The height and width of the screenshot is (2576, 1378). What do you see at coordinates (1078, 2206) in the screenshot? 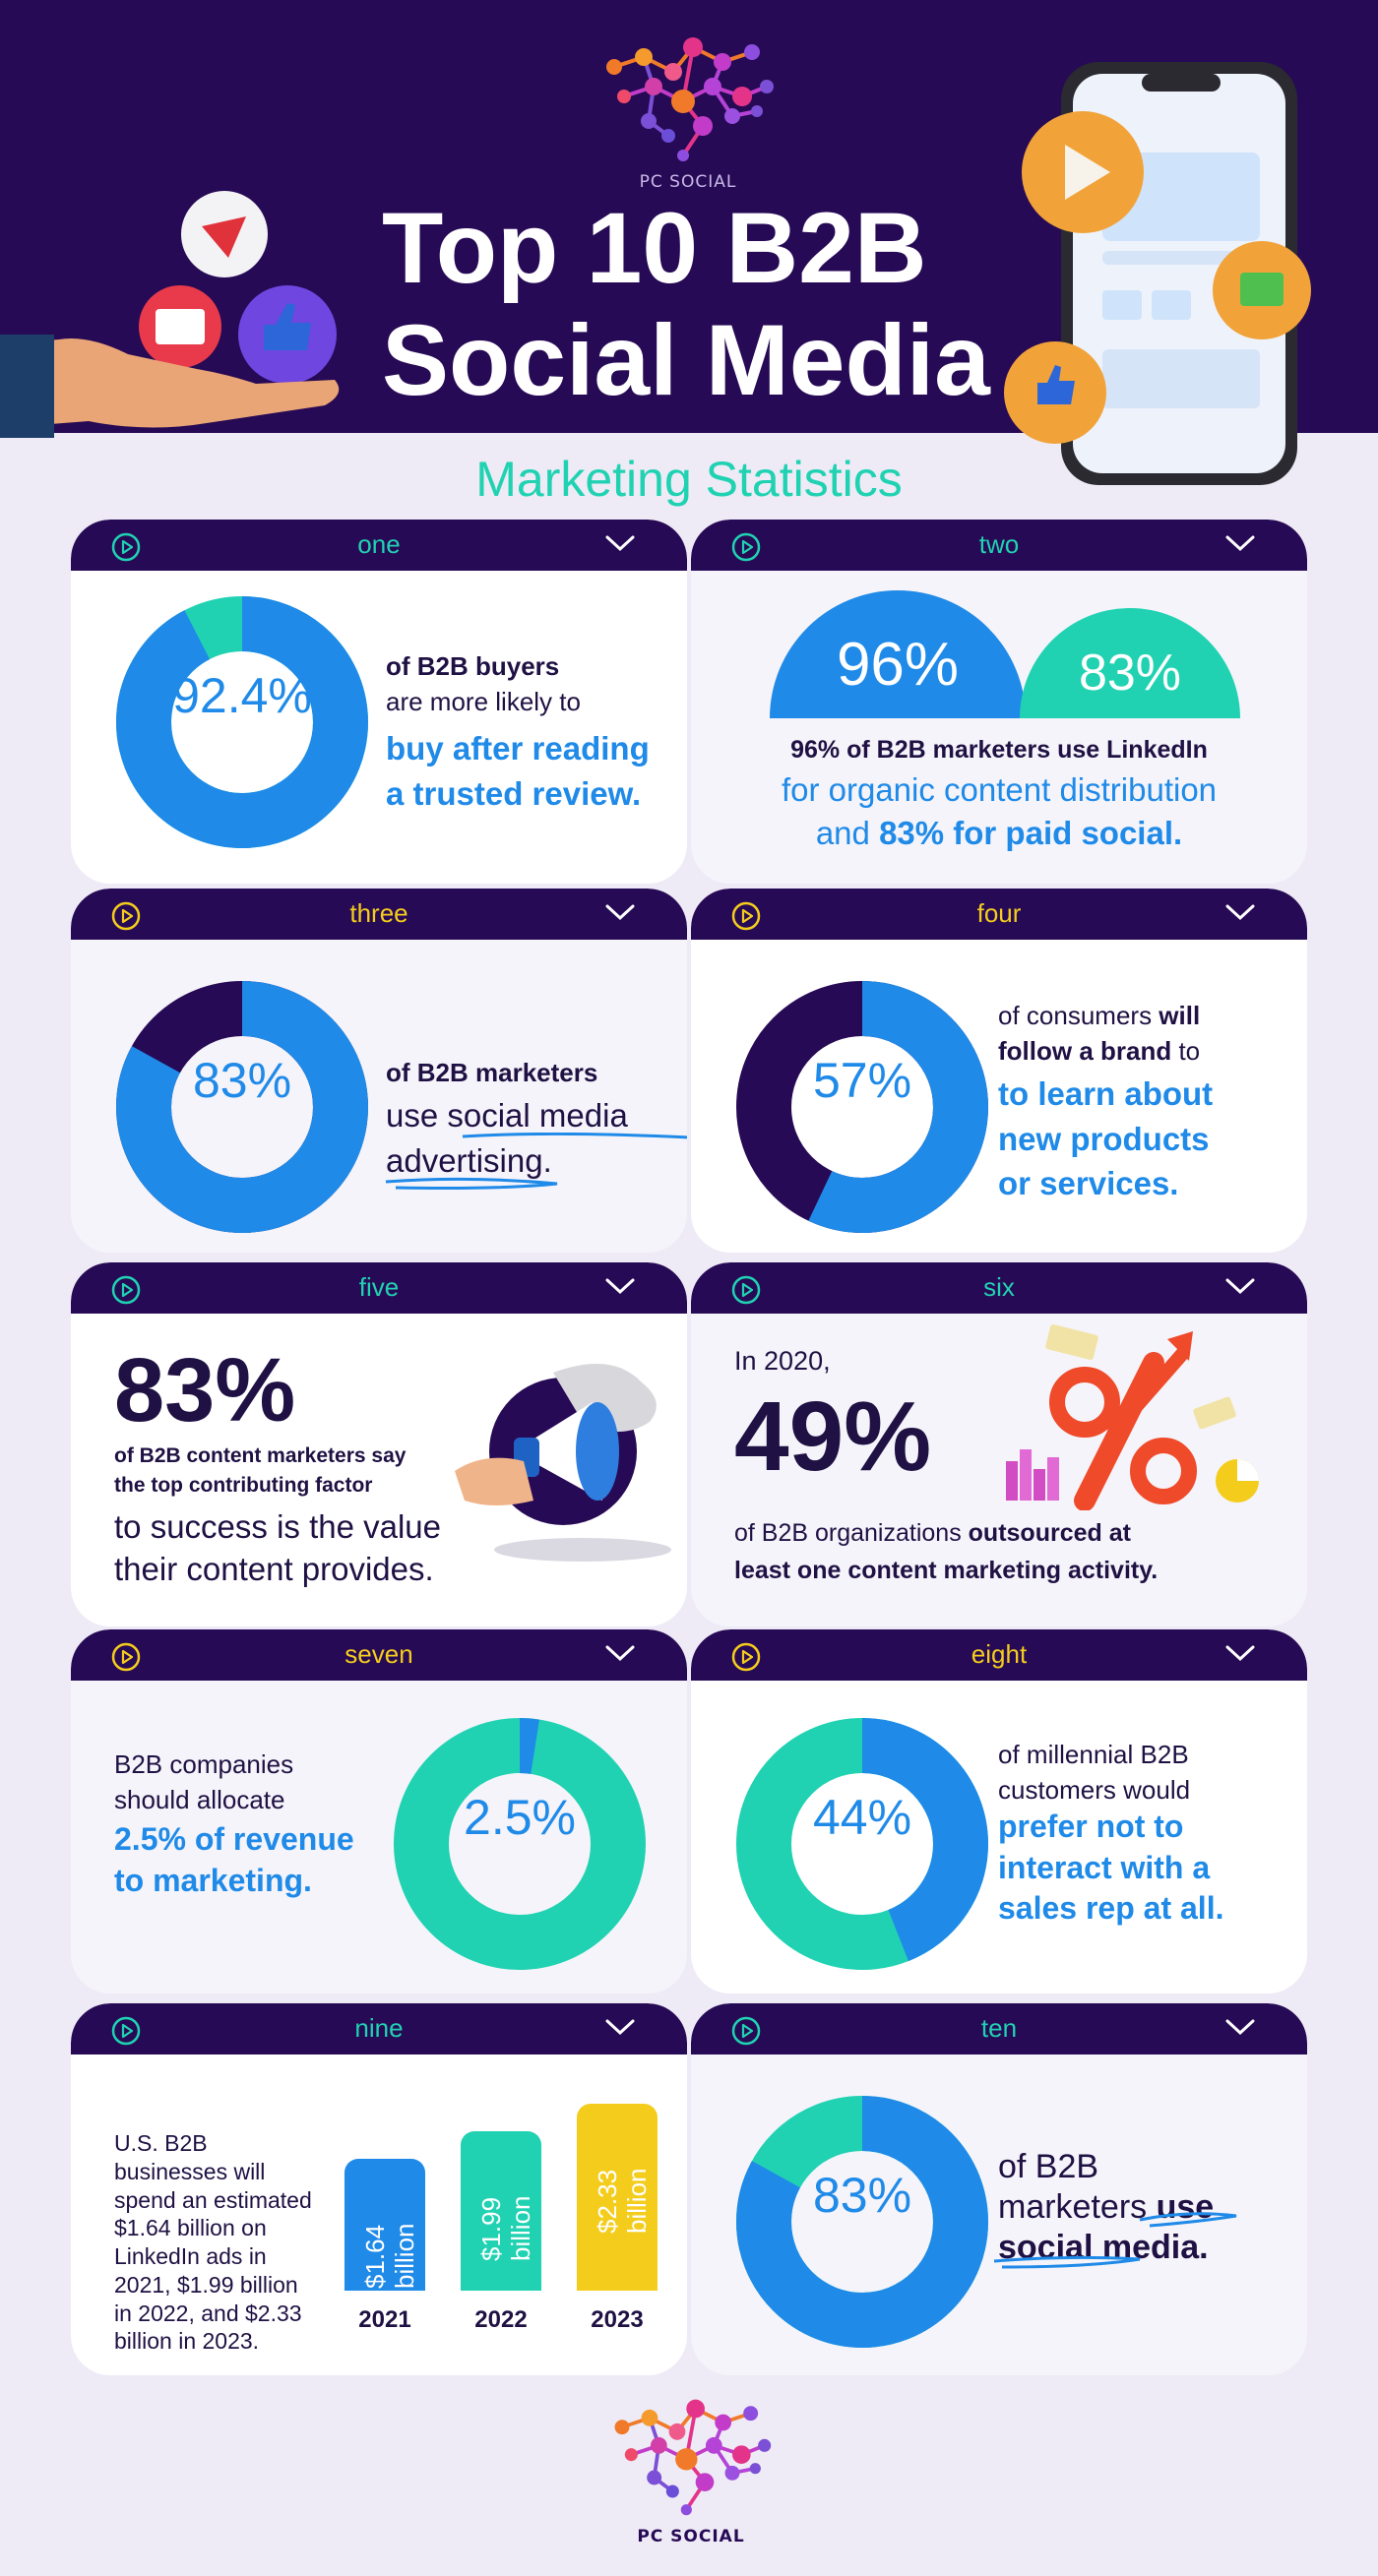
I see `stat-text-part: marketers` at bounding box center [1078, 2206].